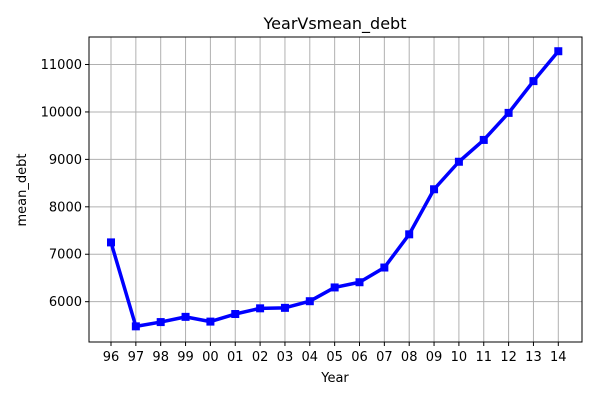 The image size is (600, 400). Describe the element at coordinates (483, 357) in the screenshot. I see `x-tick-label: 11` at that location.